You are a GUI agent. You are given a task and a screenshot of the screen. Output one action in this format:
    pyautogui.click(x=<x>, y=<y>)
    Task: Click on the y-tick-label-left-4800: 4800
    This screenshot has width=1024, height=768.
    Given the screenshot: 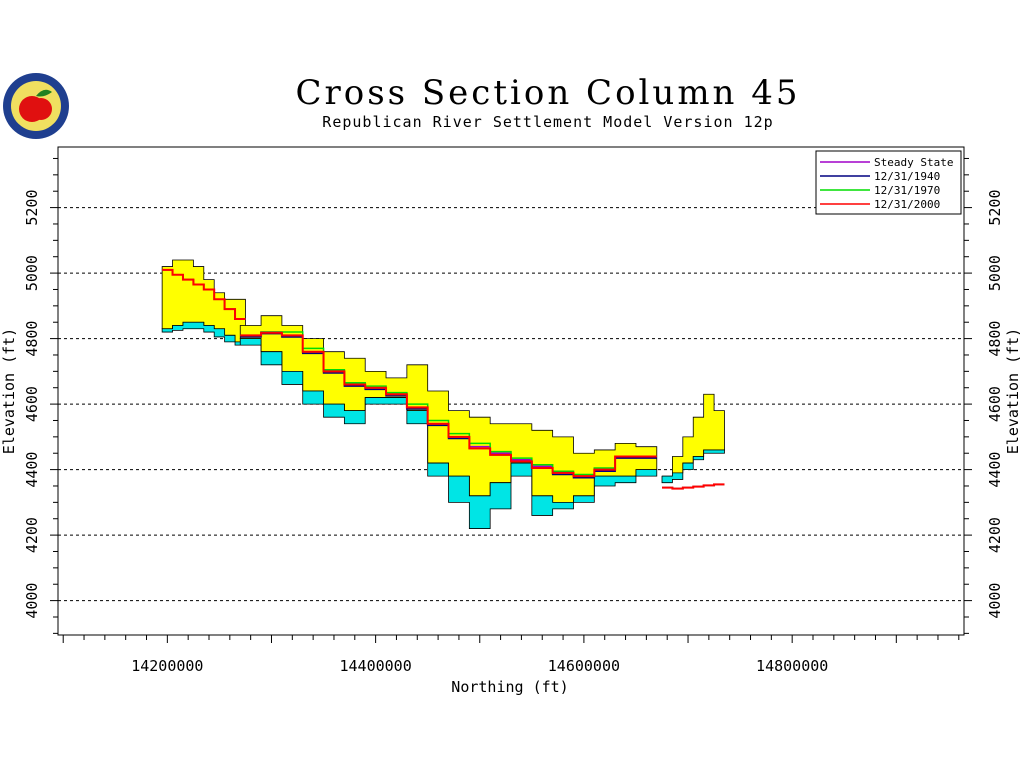 What is the action you would take?
    pyautogui.click(x=32, y=339)
    